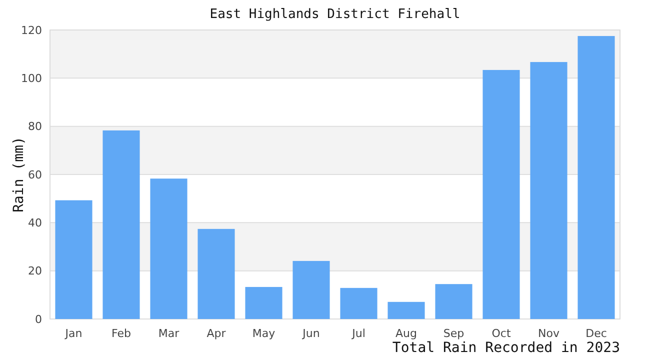 The width and height of the screenshot is (650, 360). Describe the element at coordinates (335, 14) in the screenshot. I see `chart-title: East Highlands District Firehall` at that location.